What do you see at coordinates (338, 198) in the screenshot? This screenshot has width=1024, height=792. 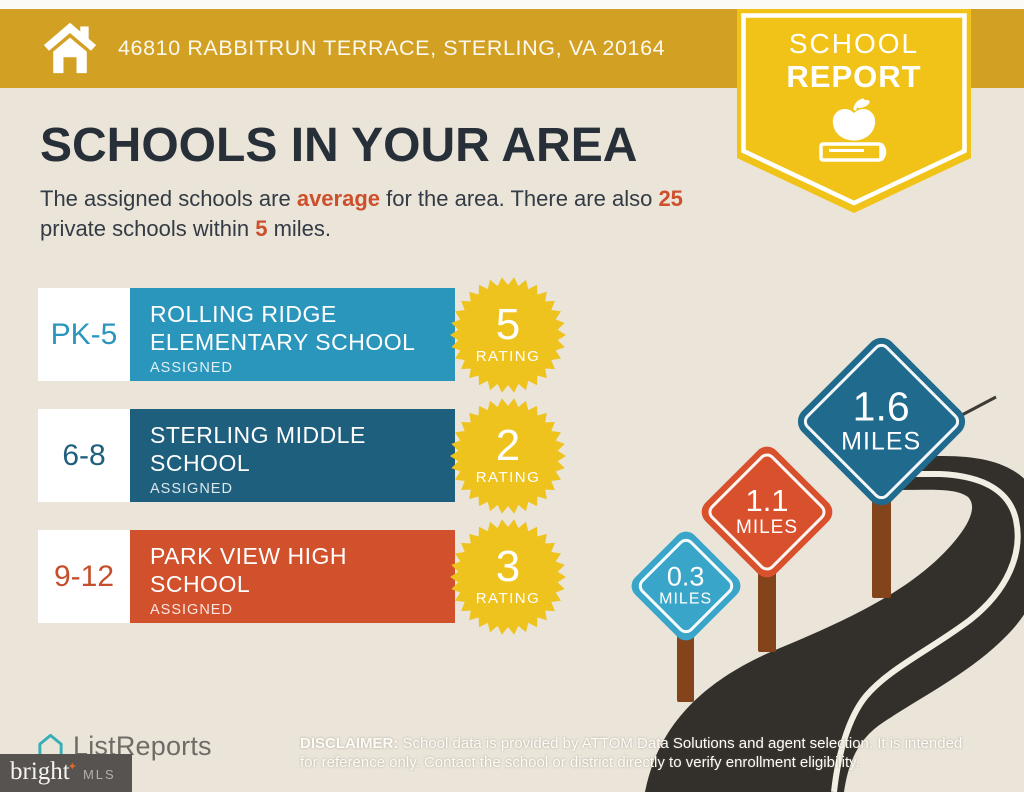 I see `intro-highlight-average: average` at bounding box center [338, 198].